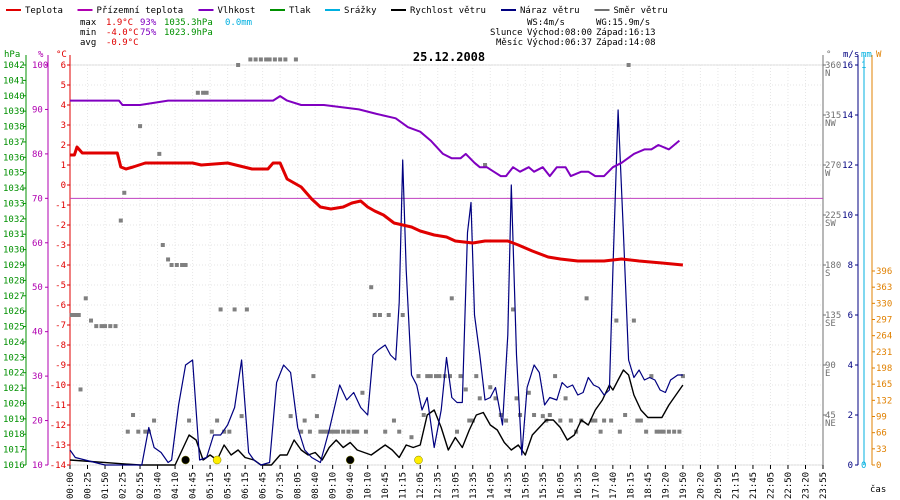  What do you see at coordinates (850, 316) in the screenshot?
I see `wind-tick-label: 6` at bounding box center [850, 316].